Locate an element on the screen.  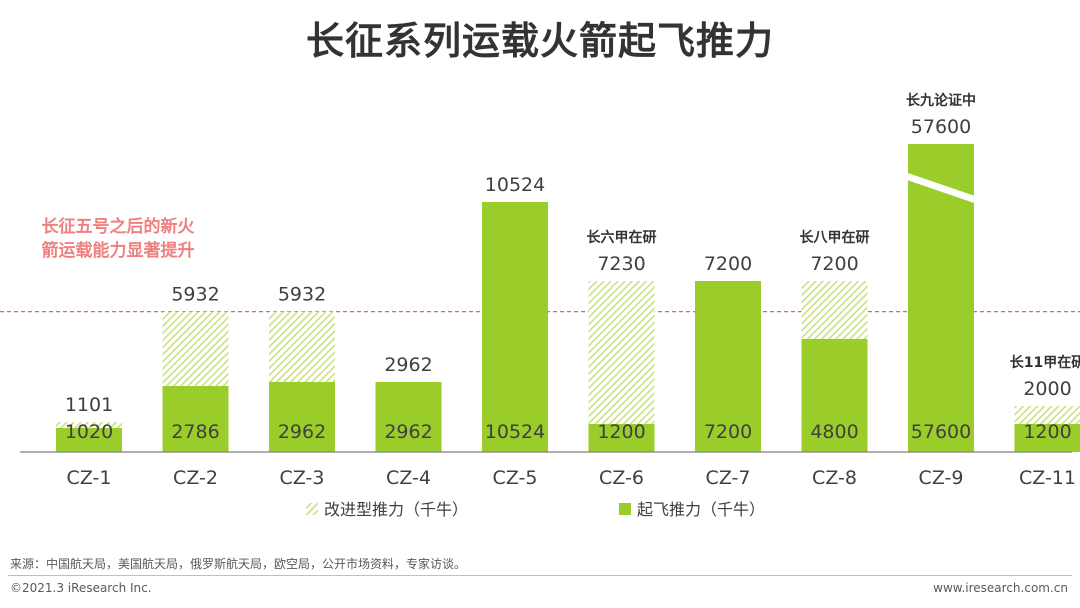
status-note: 长八甲在研 is located at coordinates (835, 237).